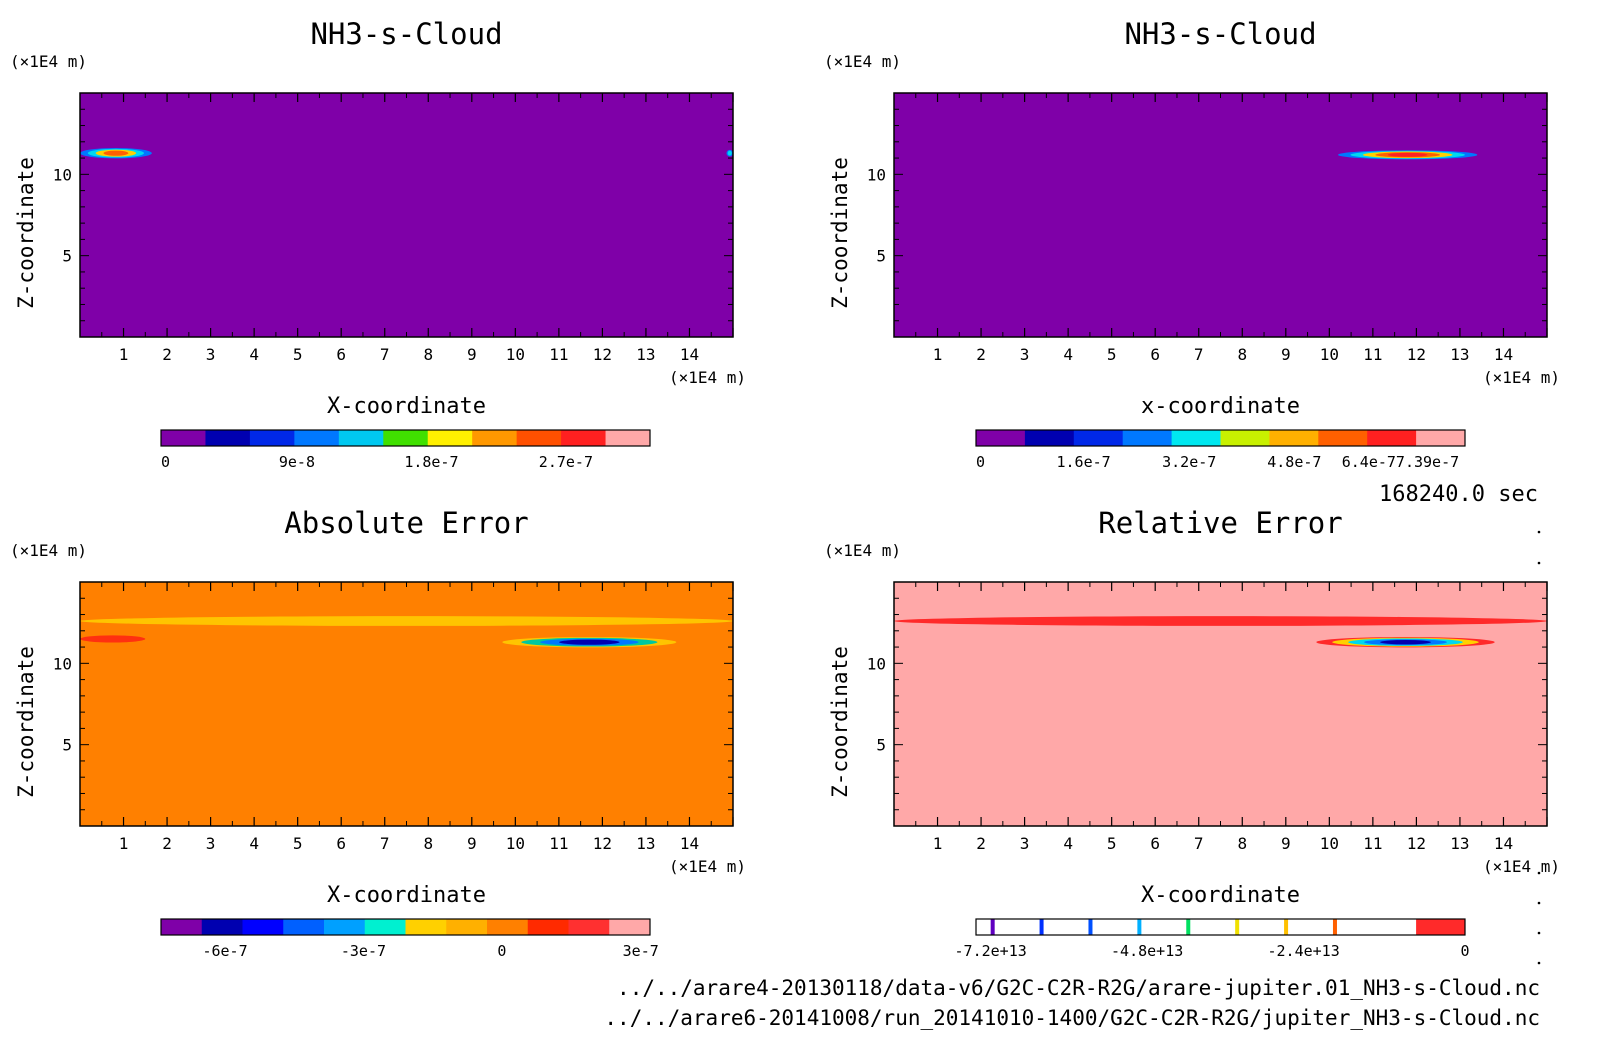 This screenshot has width=1604, height=1054. What do you see at coordinates (1083, 462) in the screenshot?
I see `colorbar-tick-label: 1.6e-7` at bounding box center [1083, 462].